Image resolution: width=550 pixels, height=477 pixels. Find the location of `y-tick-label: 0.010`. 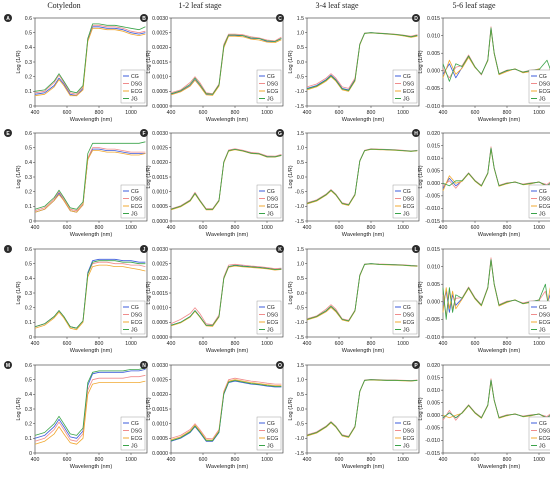

y-tick-label: 0.010 is located at coordinates (433, 159).